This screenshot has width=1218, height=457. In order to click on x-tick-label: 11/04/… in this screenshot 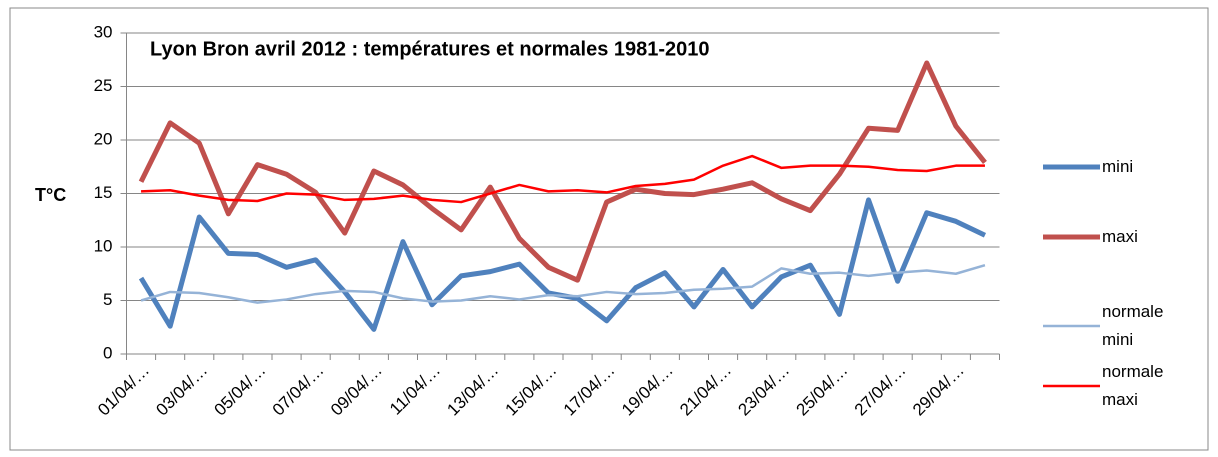, I will do `click(415, 390)`.